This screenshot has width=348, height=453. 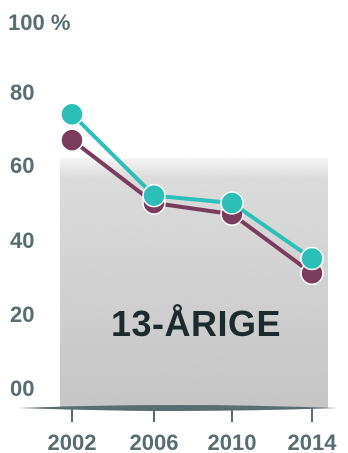 I want to click on y-tick-label: 60, so click(x=22, y=165).